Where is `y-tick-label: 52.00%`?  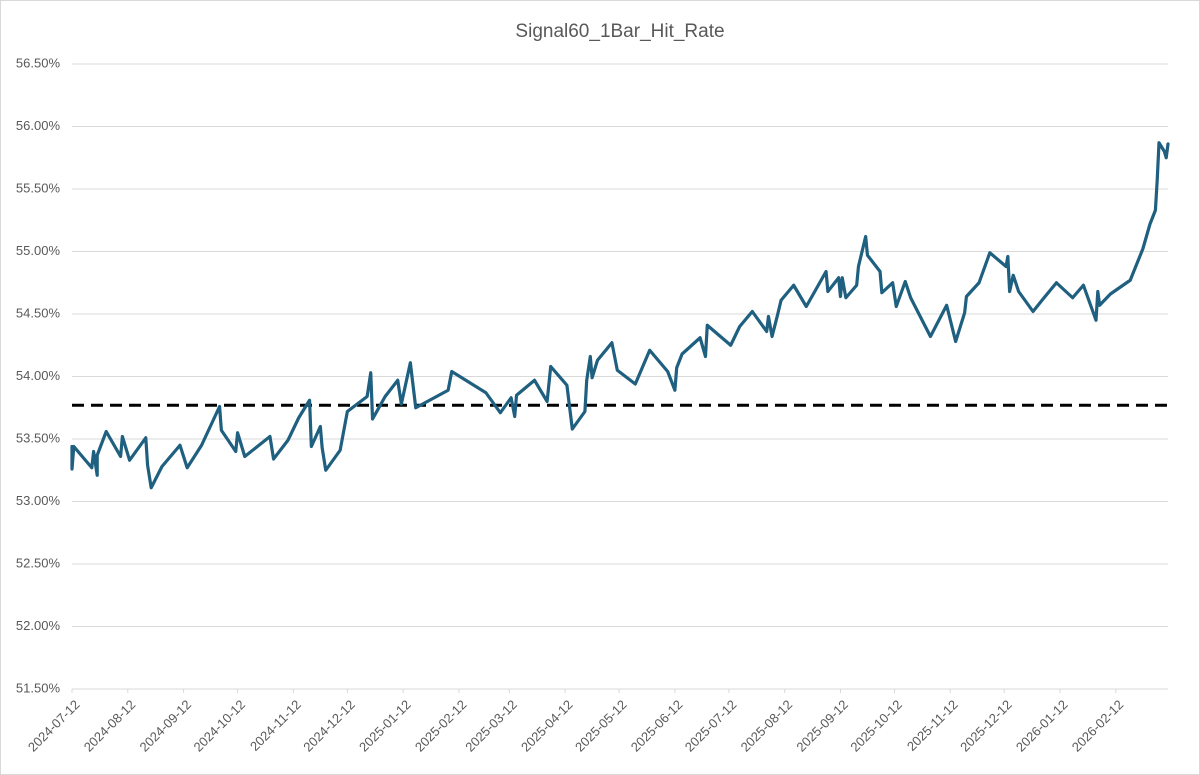 y-tick-label: 52.00% is located at coordinates (38, 625).